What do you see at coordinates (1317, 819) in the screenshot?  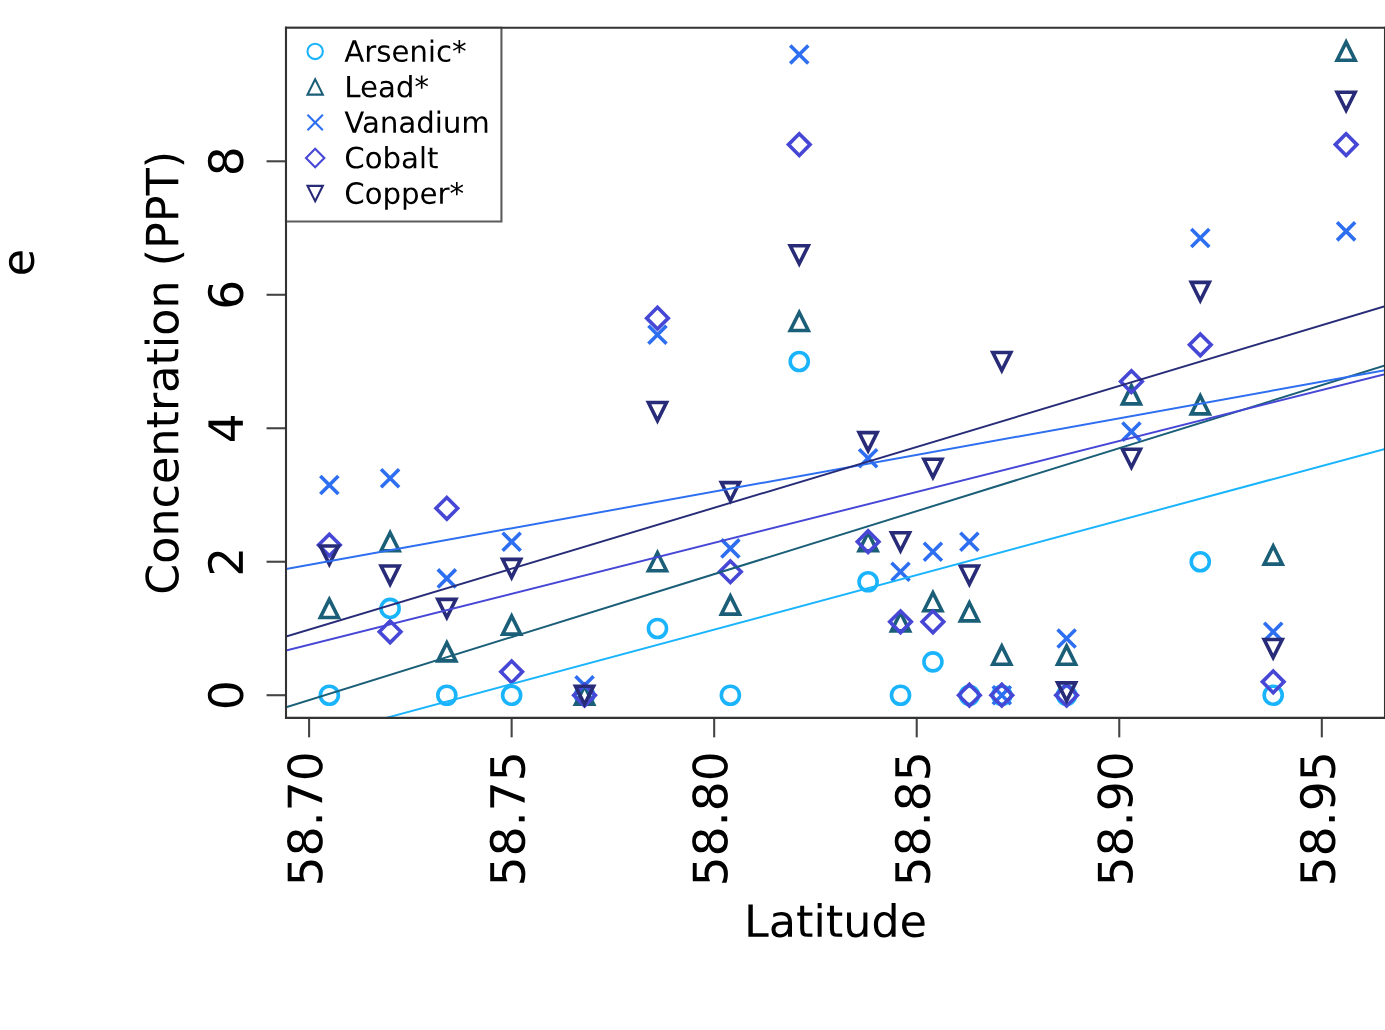 I see `x-tick-label: 58.95` at bounding box center [1317, 819].